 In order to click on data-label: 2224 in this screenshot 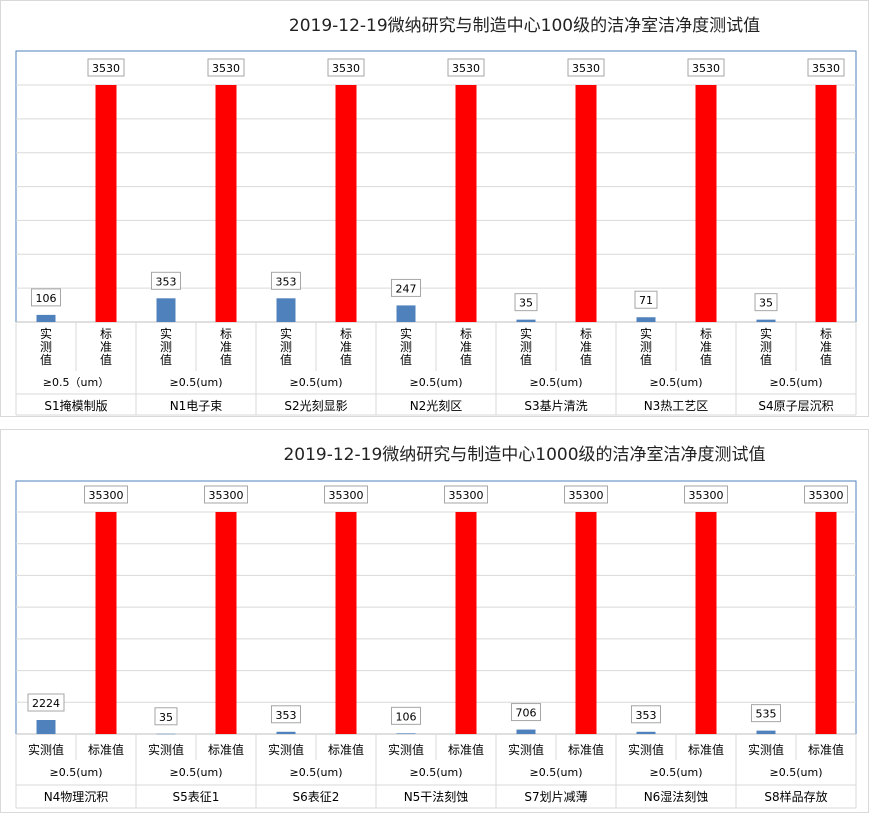, I will do `click(46, 703)`.